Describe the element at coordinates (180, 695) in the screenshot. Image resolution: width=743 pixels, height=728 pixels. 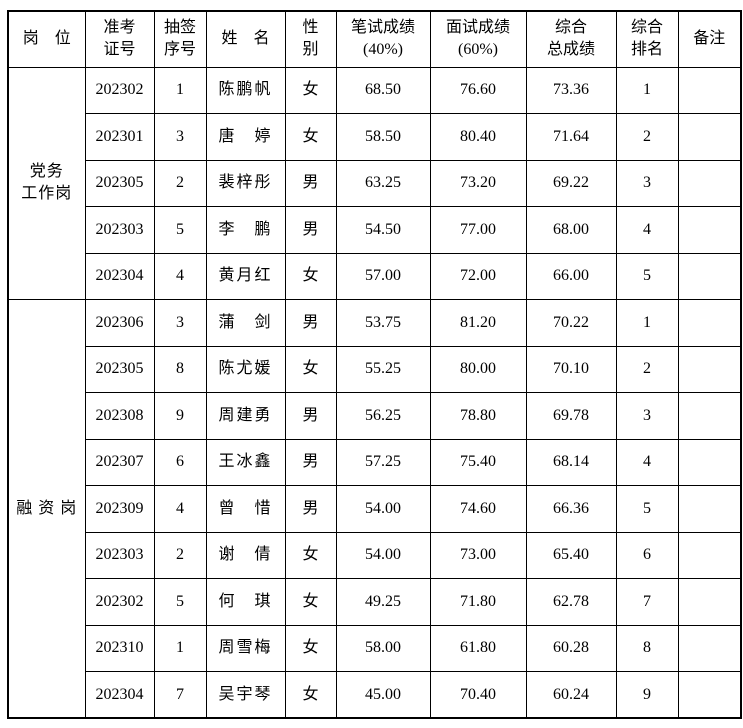
I see `draw-number-cell: 7` at that location.